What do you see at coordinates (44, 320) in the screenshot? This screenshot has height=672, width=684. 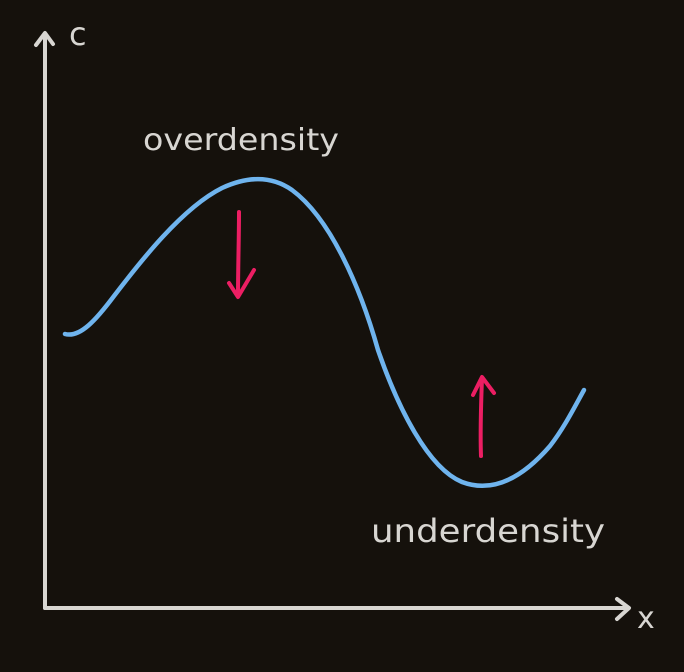 I see `y-axis` at bounding box center [44, 320].